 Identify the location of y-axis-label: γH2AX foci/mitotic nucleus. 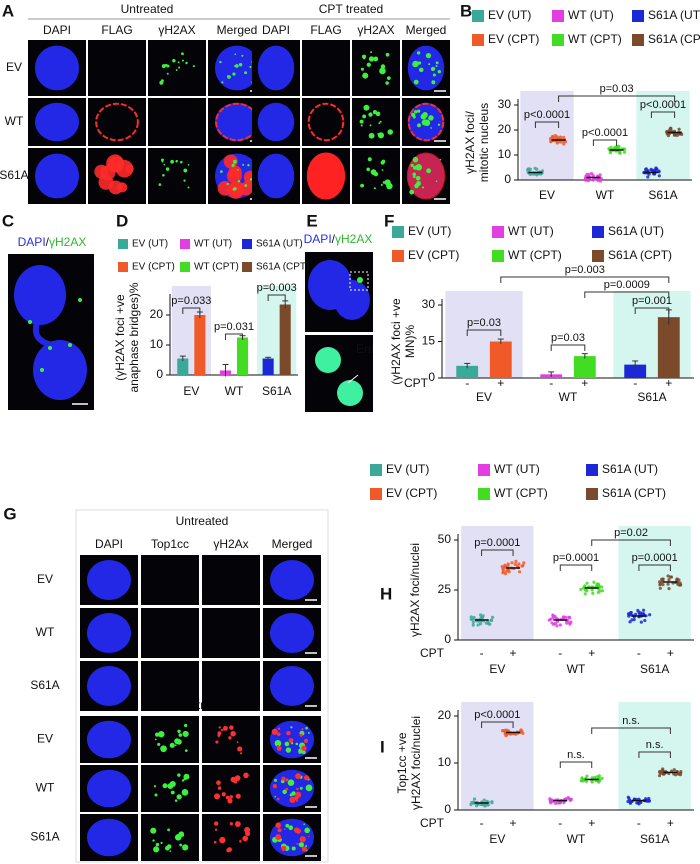
(477, 142).